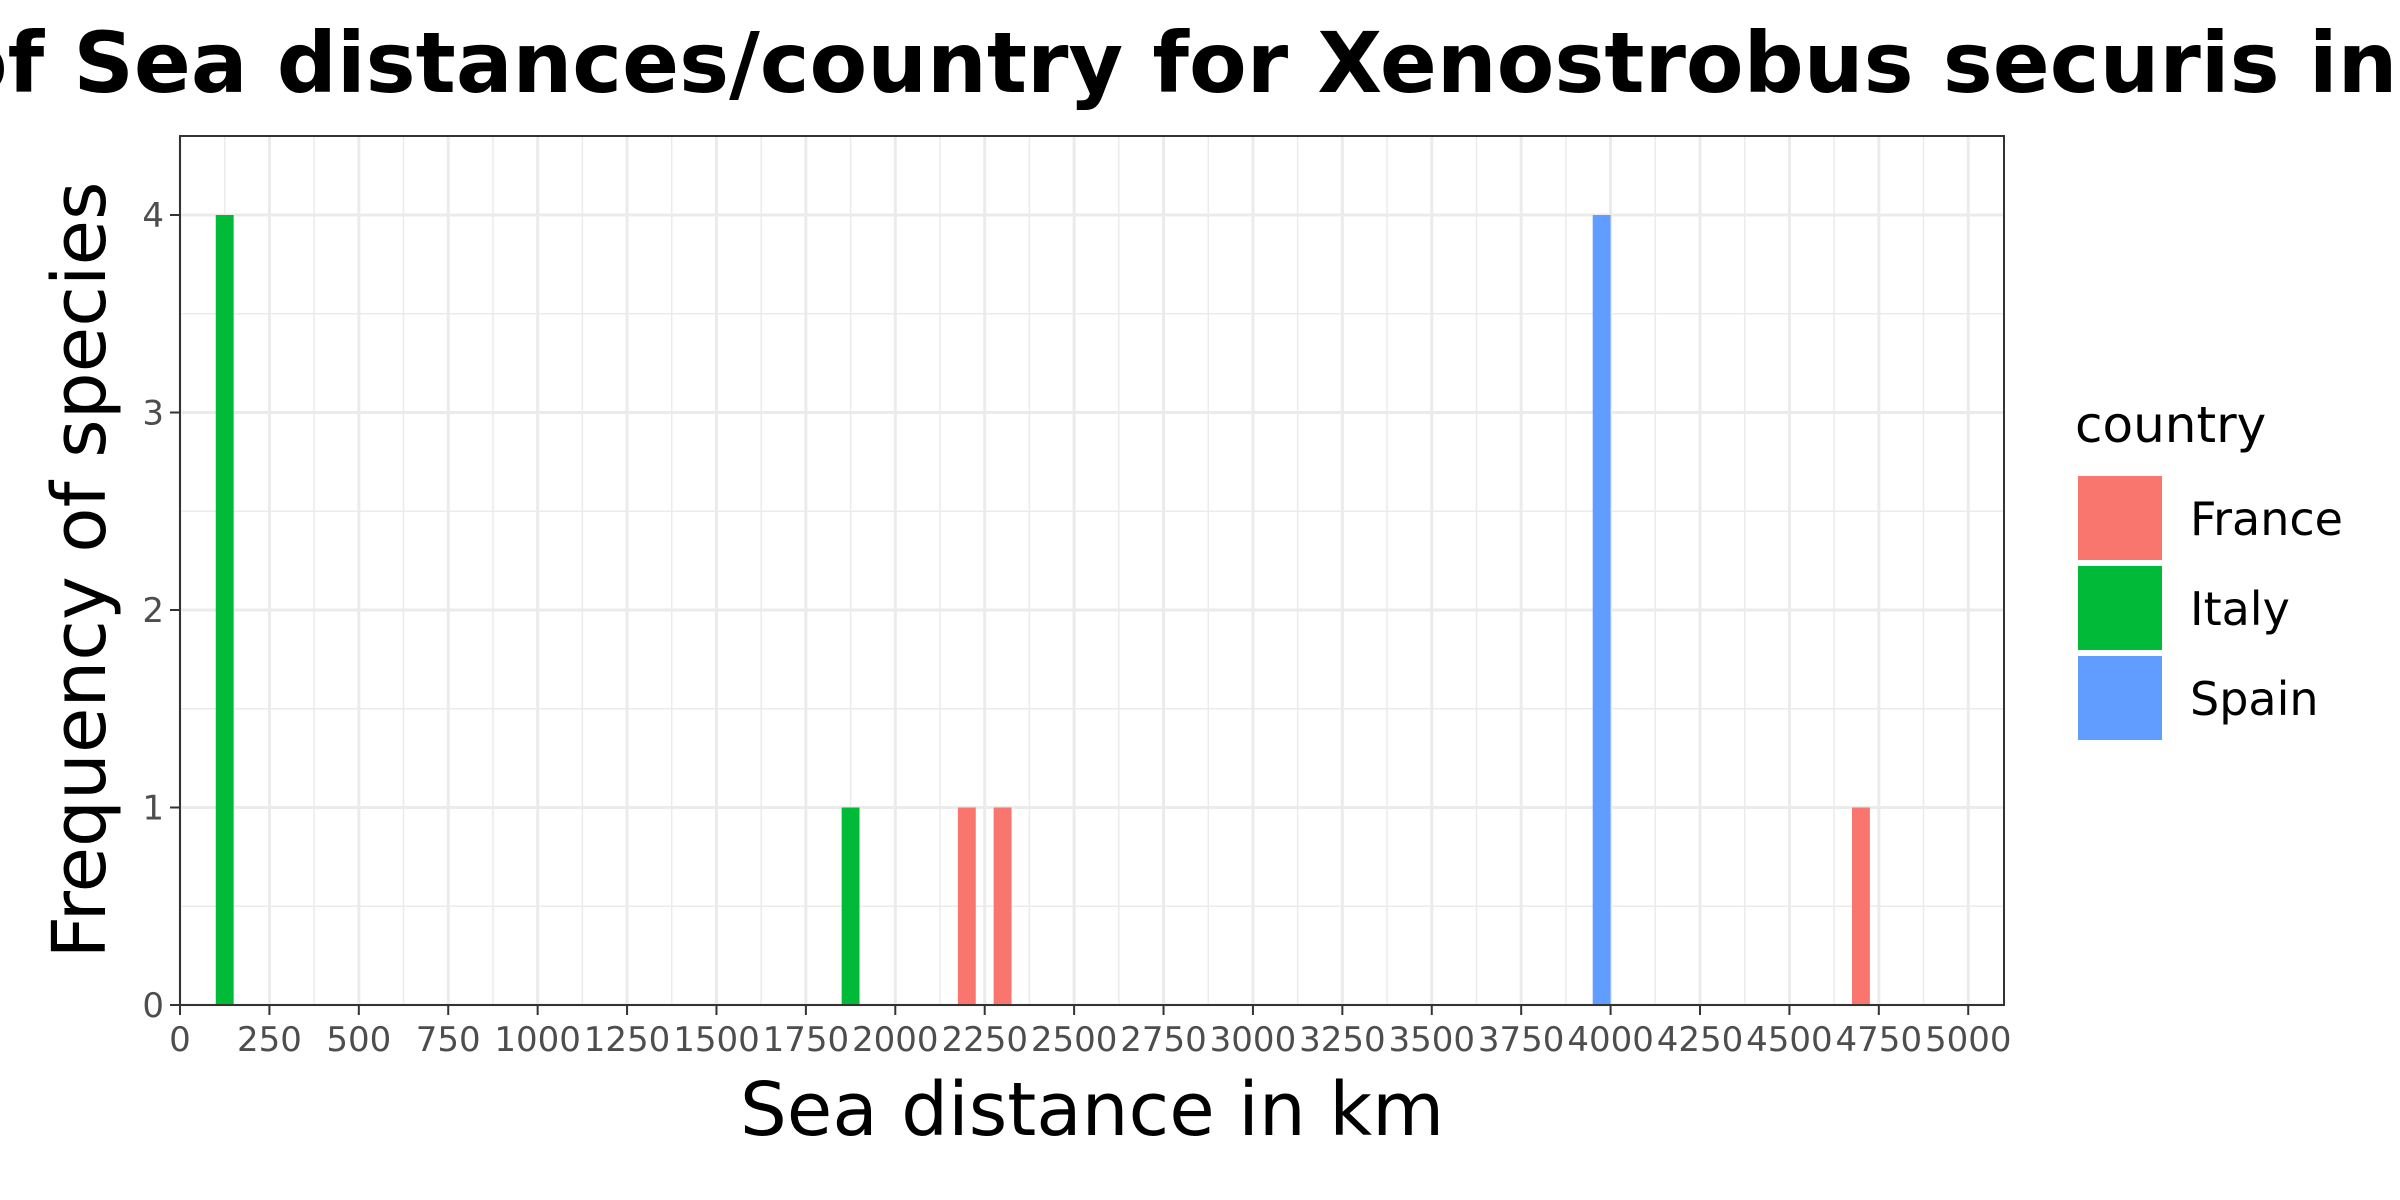 This screenshot has width=2400, height=1200. I want to click on y-tick-label: 0, so click(153, 1006).